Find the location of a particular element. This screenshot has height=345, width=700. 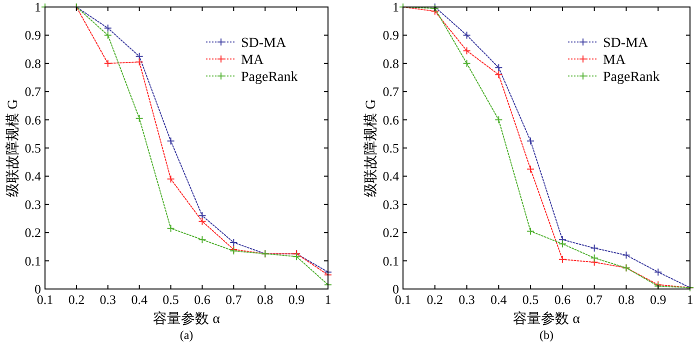

text: (b) is located at coordinates (547, 335).